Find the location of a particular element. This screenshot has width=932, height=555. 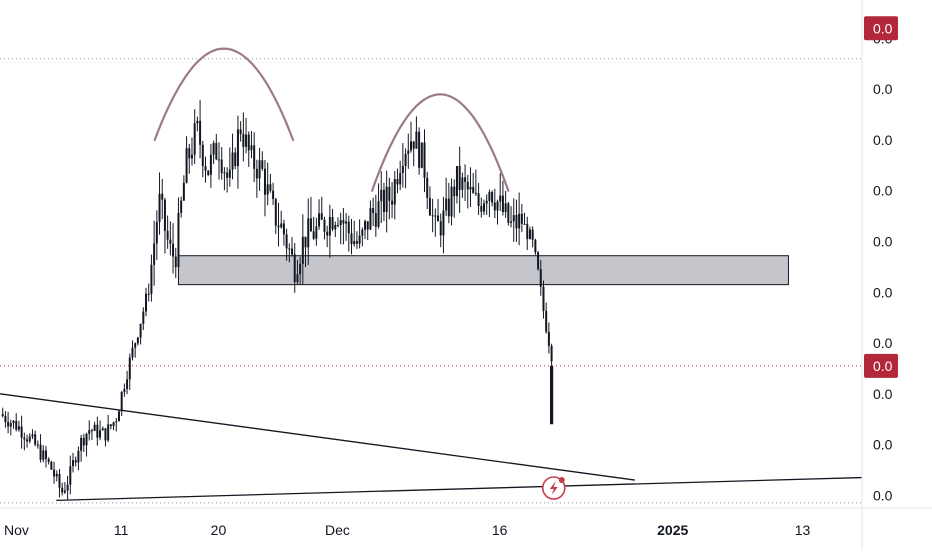

arc-head-right is located at coordinates (440, 142).